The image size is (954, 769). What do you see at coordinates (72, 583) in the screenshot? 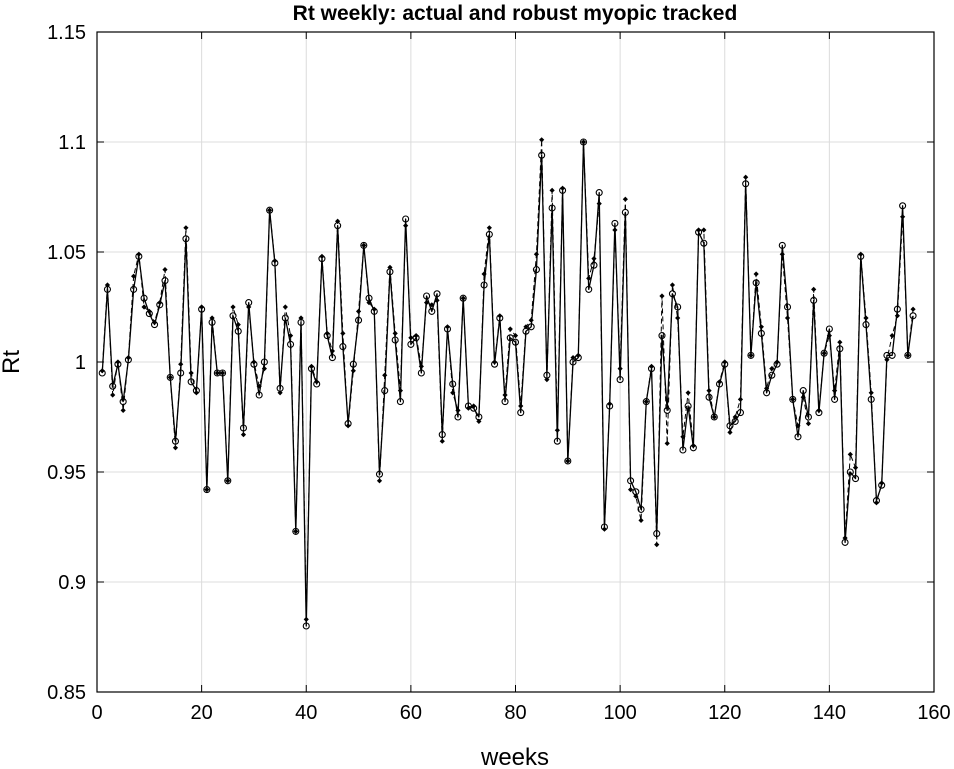
I see `y-tick-label: 0.9` at bounding box center [72, 583].